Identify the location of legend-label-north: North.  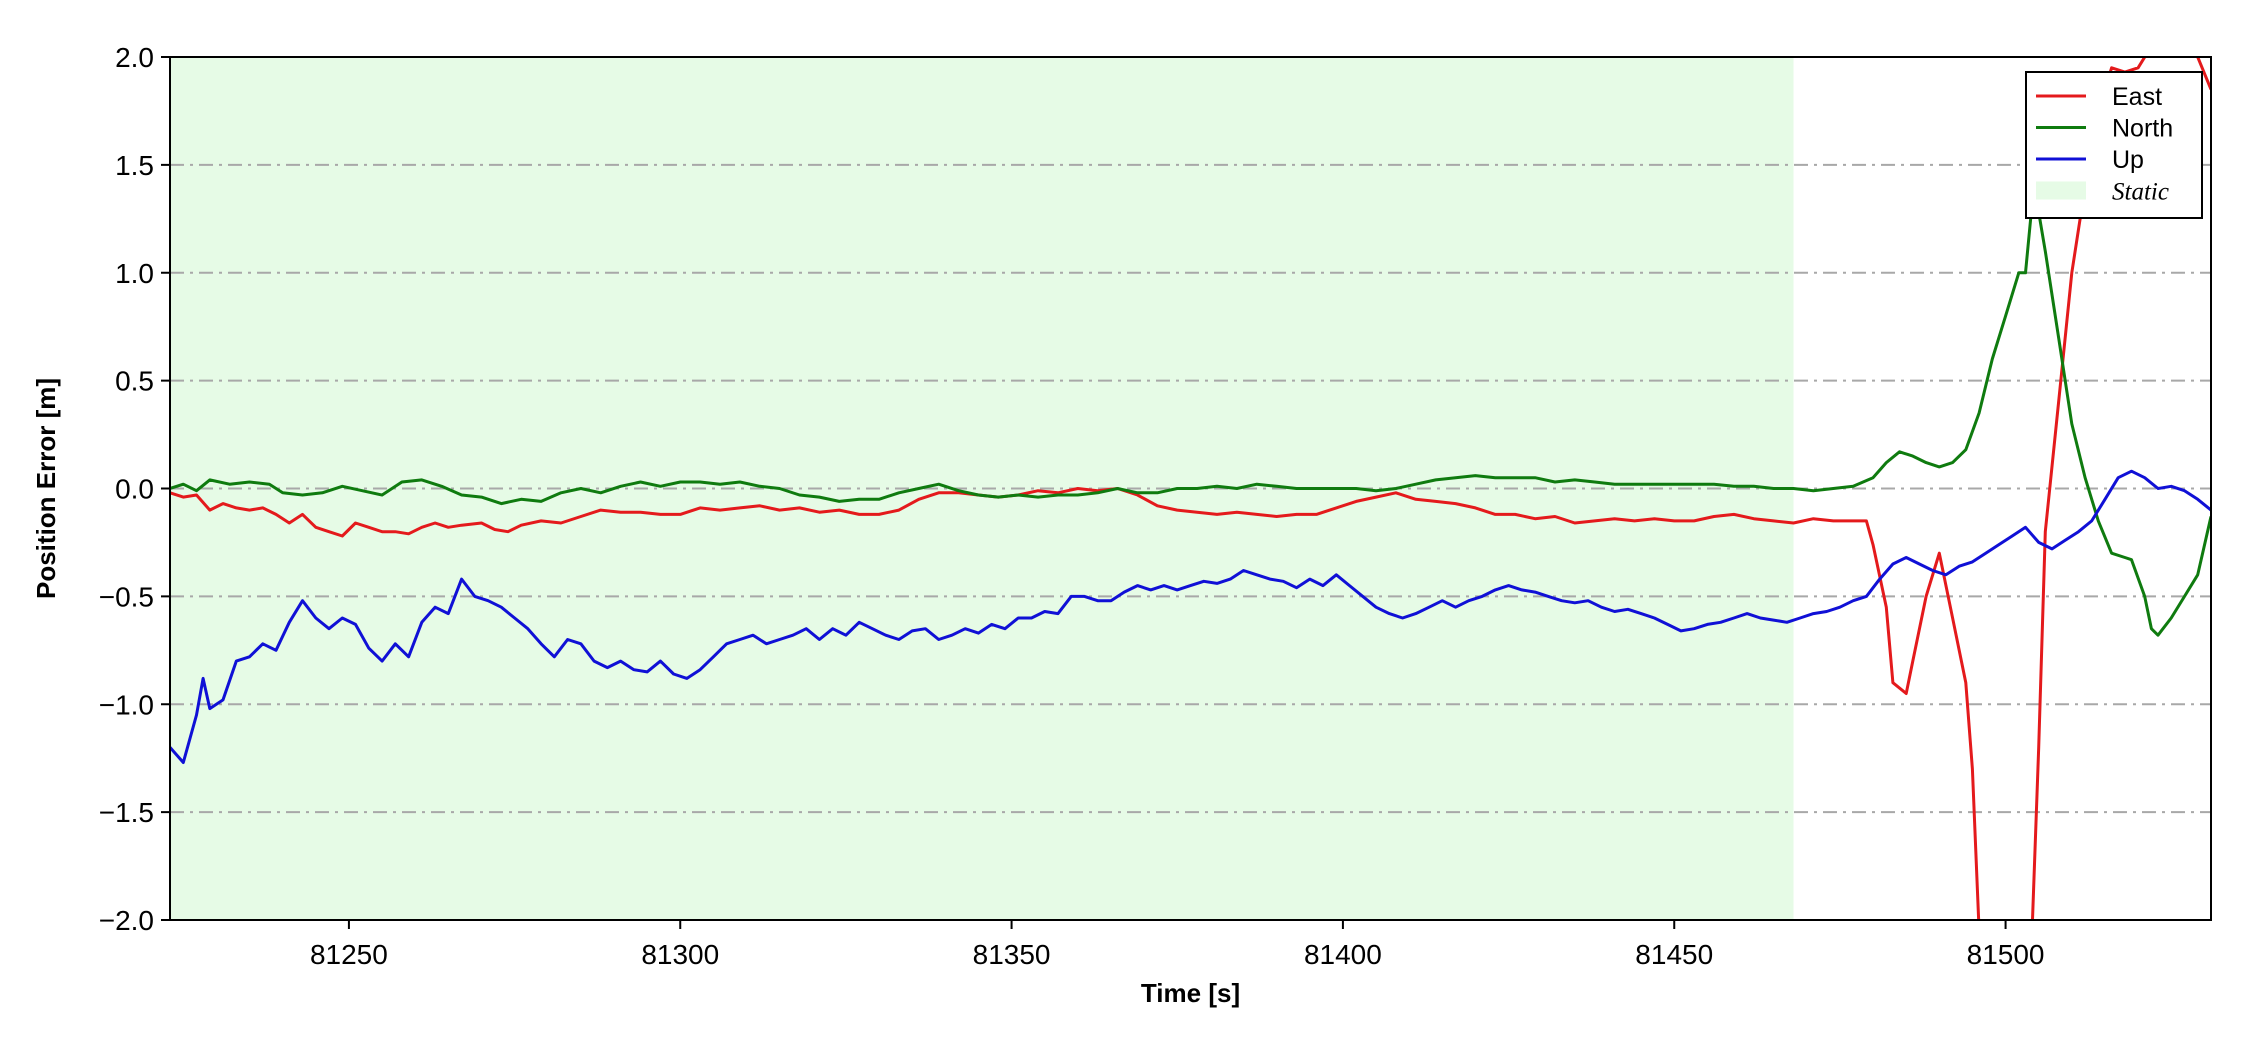
(2142, 129).